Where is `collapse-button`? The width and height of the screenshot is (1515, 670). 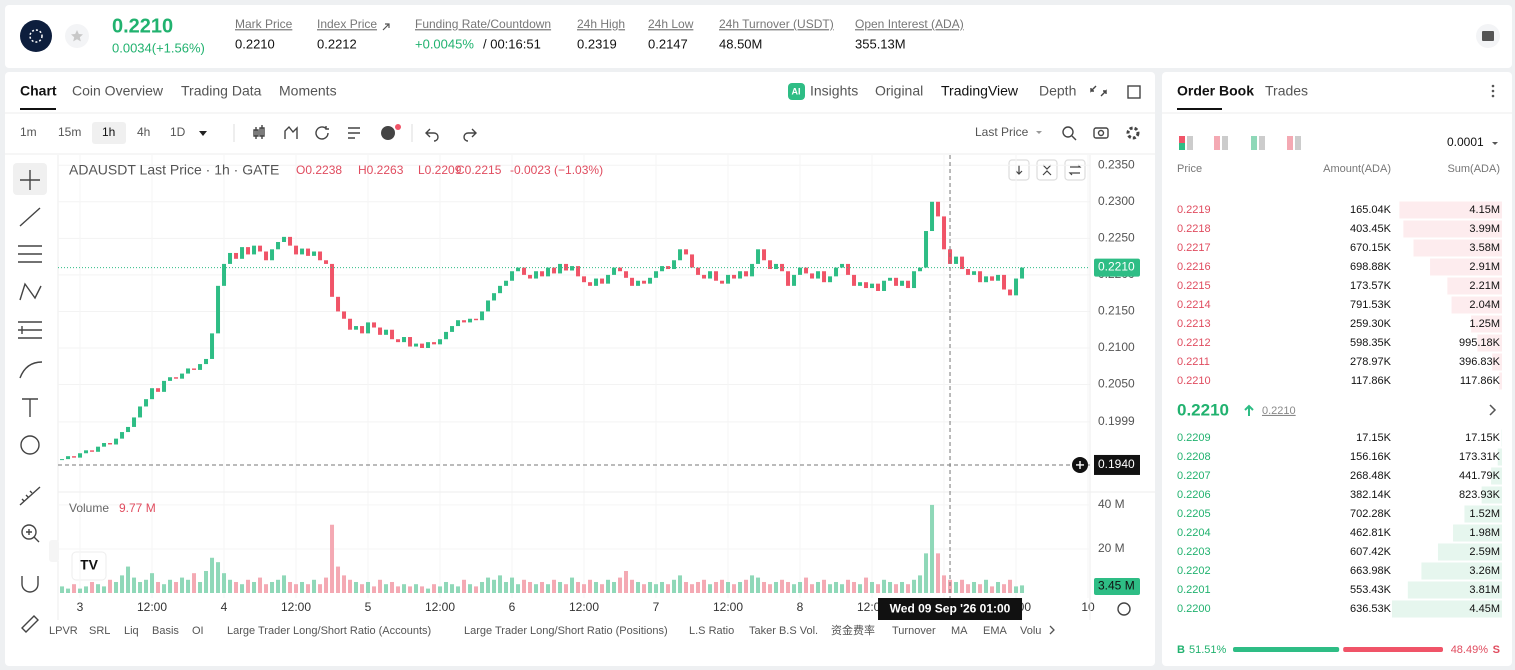 collapse-button is located at coordinates (1047, 170).